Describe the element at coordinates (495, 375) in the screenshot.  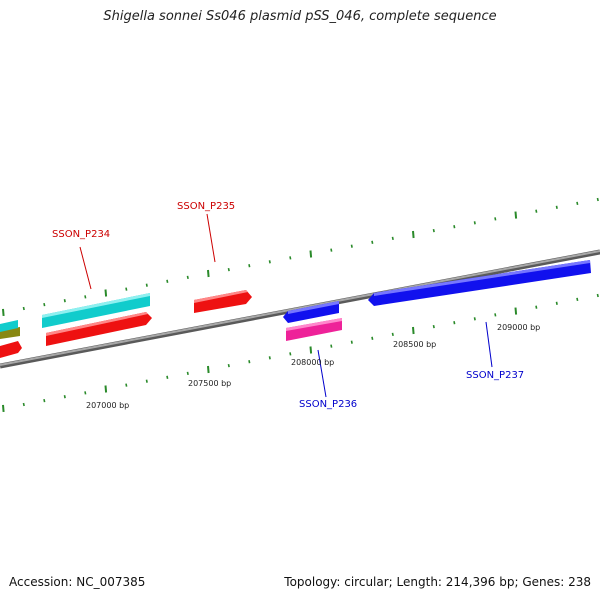
I see `gene-label-sson-p237: SSON_P237` at that location.